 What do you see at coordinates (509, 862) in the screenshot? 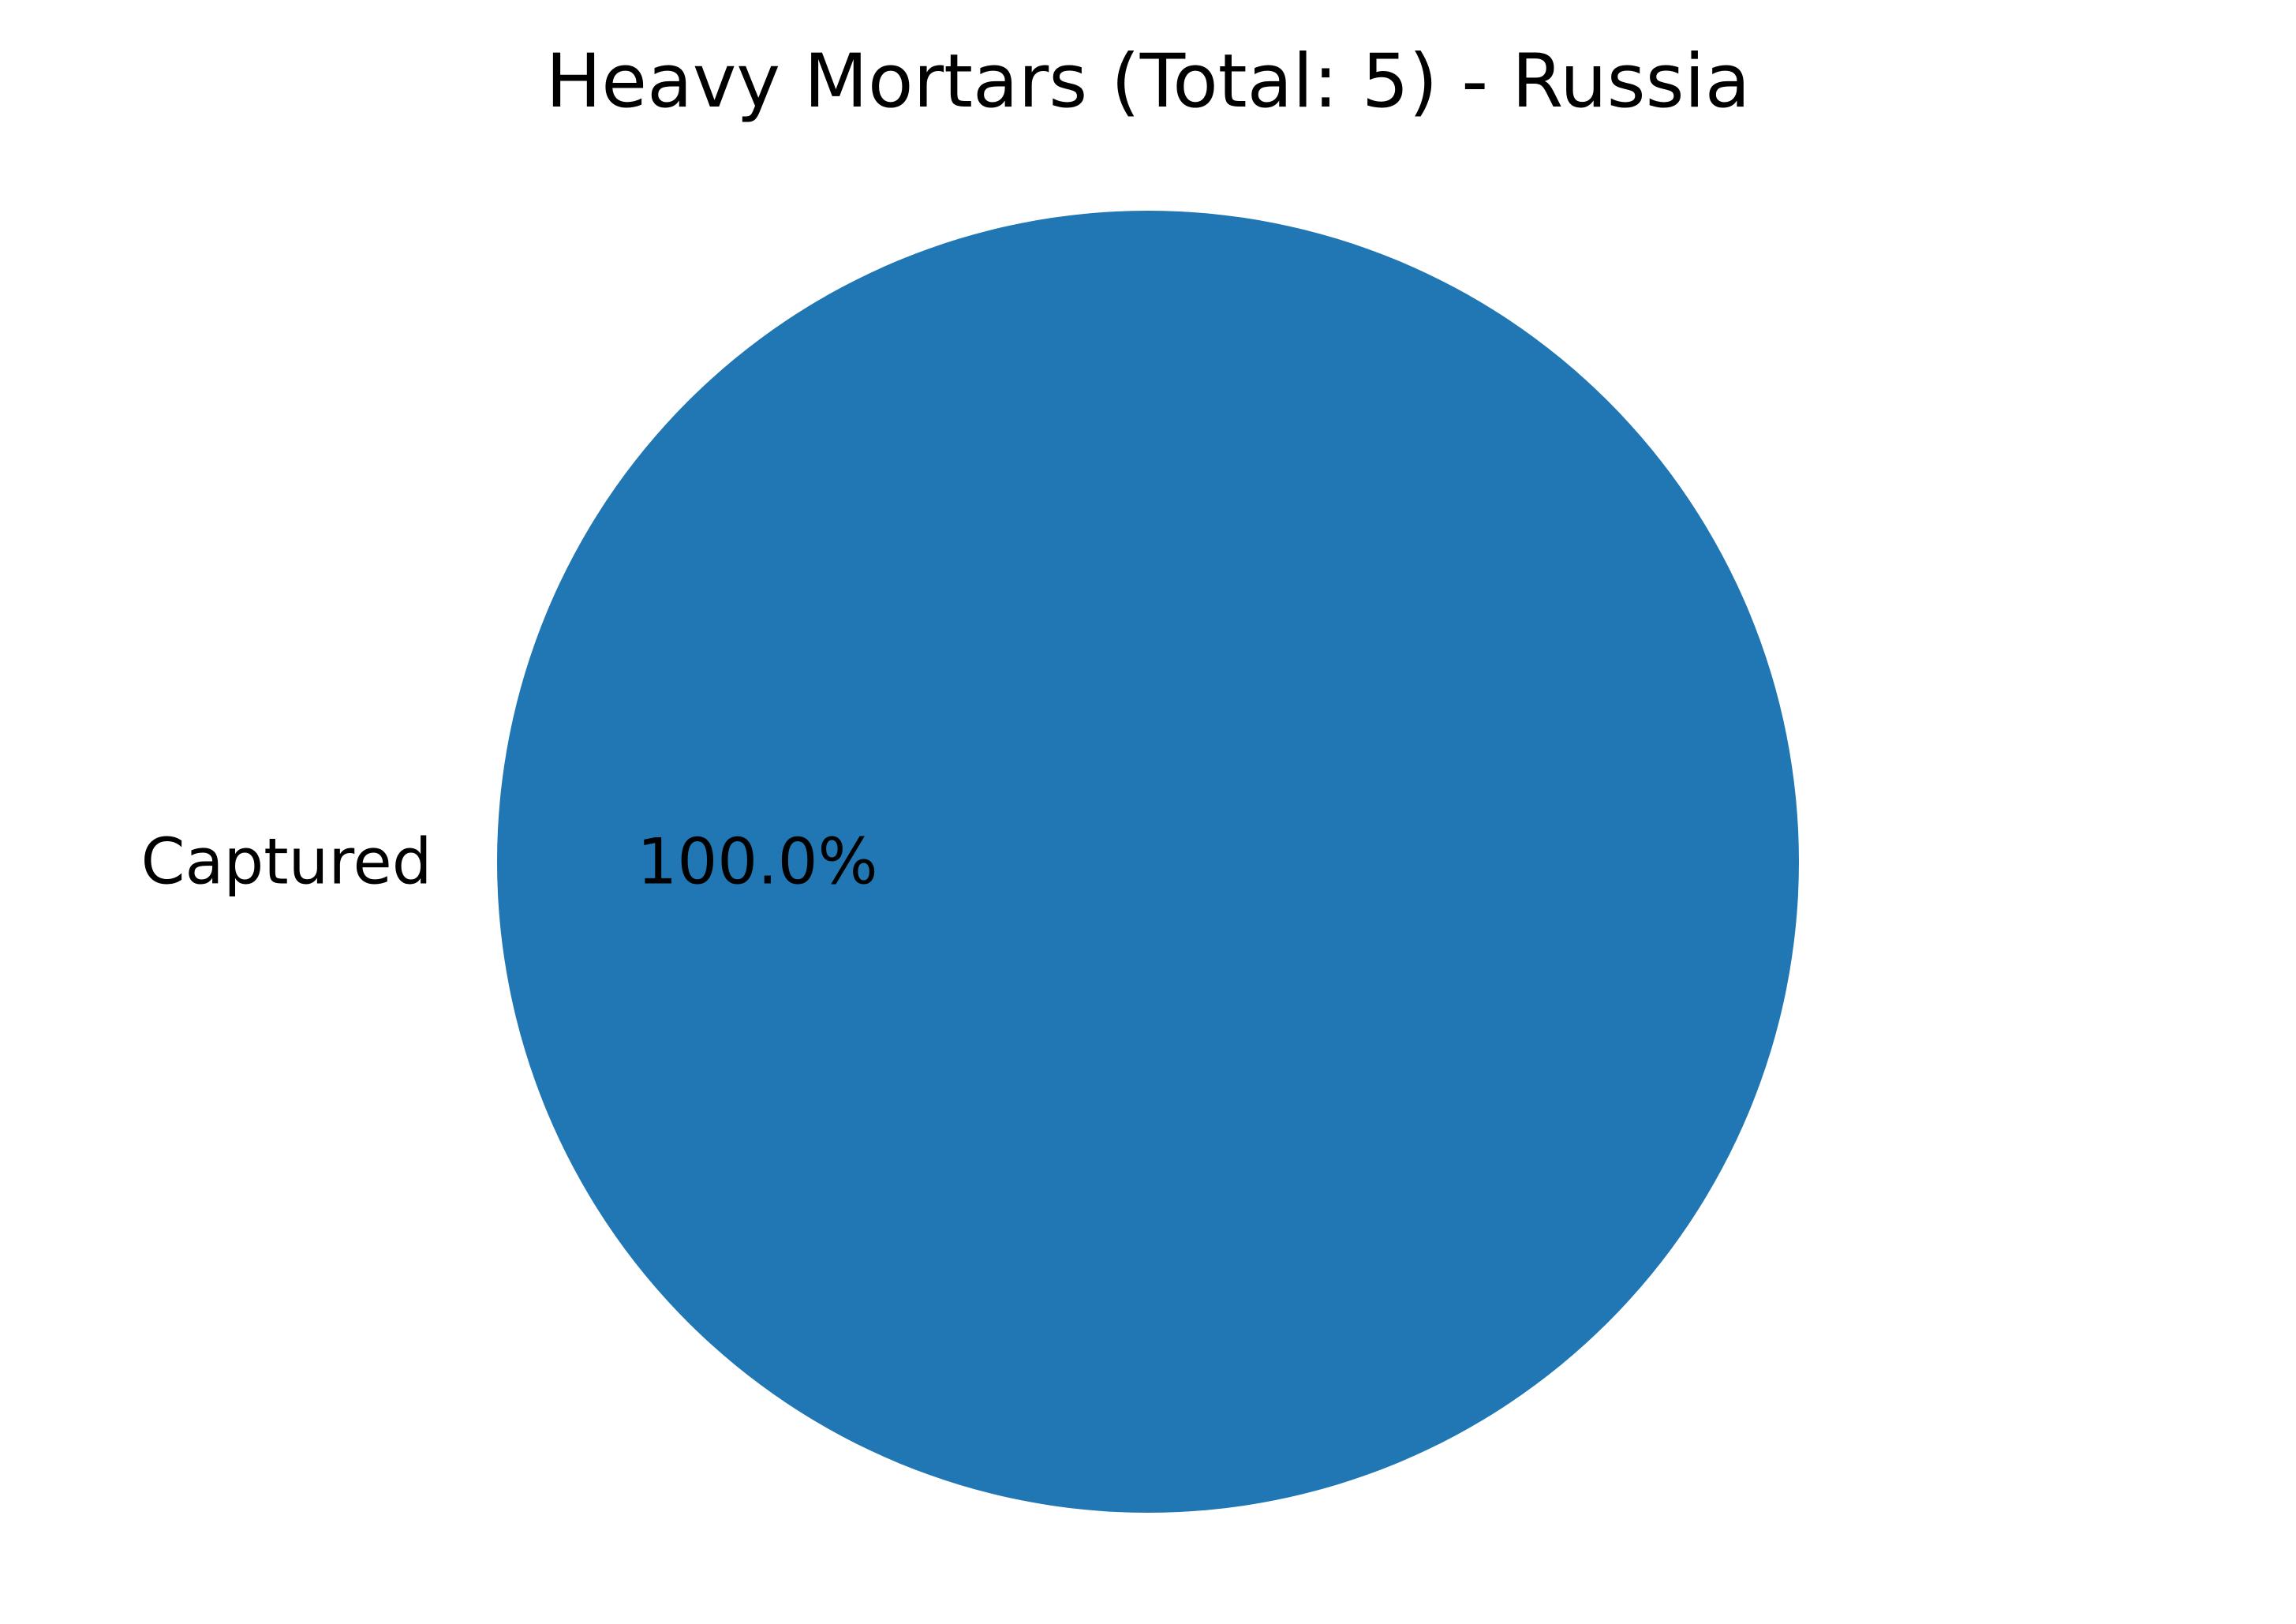
I see `pie-labels: Captured 100.0%` at bounding box center [509, 862].